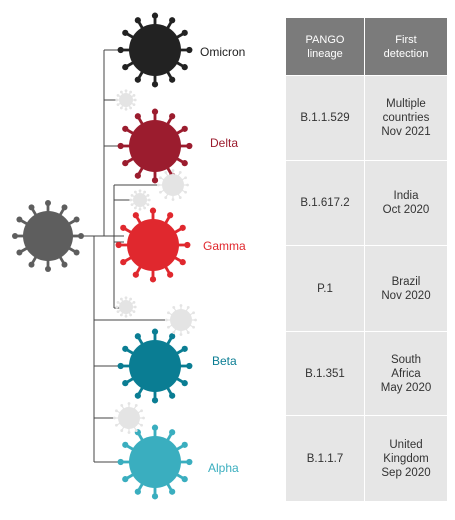 This screenshot has height=520, width=455. Describe the element at coordinates (325, 118) in the screenshot. I see `lineage-cell: B.1.1.529` at that location.